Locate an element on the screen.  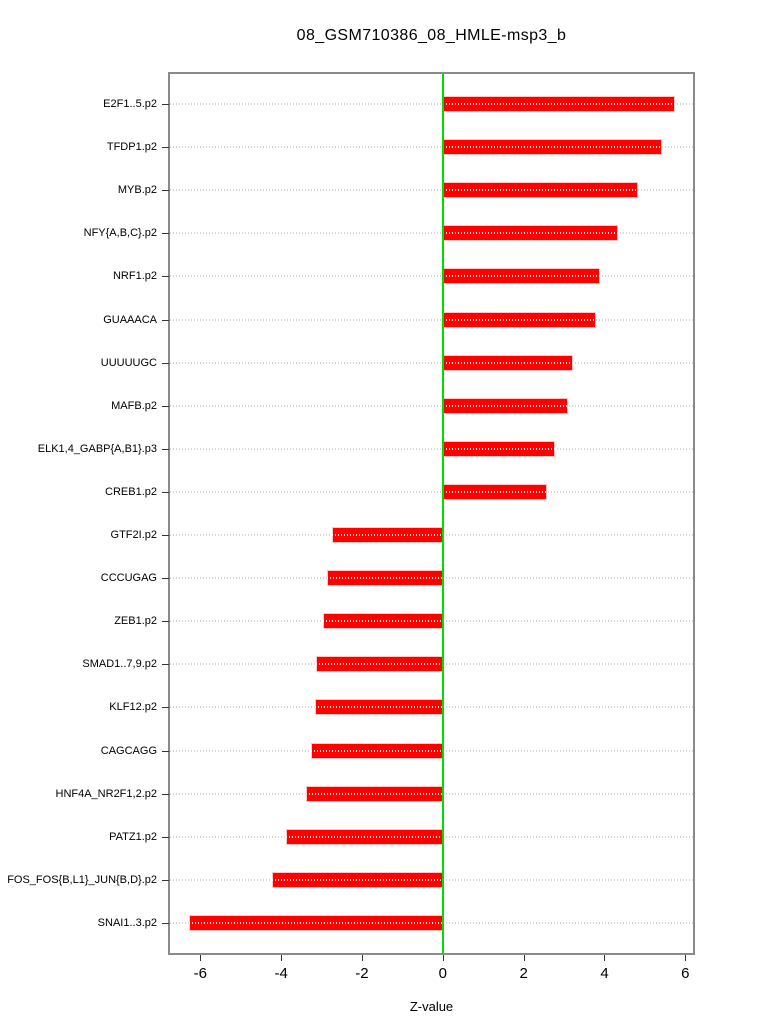
y-axis-label: ZEB1.p2 is located at coordinates (135, 621).